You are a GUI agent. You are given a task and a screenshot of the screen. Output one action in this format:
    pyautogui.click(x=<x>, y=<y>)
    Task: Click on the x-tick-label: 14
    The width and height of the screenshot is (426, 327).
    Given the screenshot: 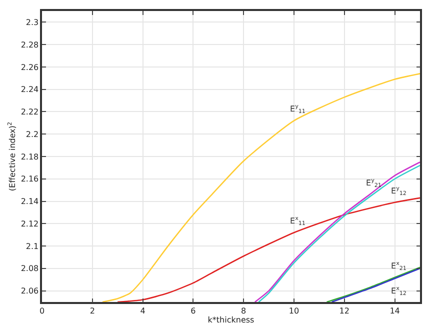 What is the action you would take?
    pyautogui.click(x=395, y=311)
    